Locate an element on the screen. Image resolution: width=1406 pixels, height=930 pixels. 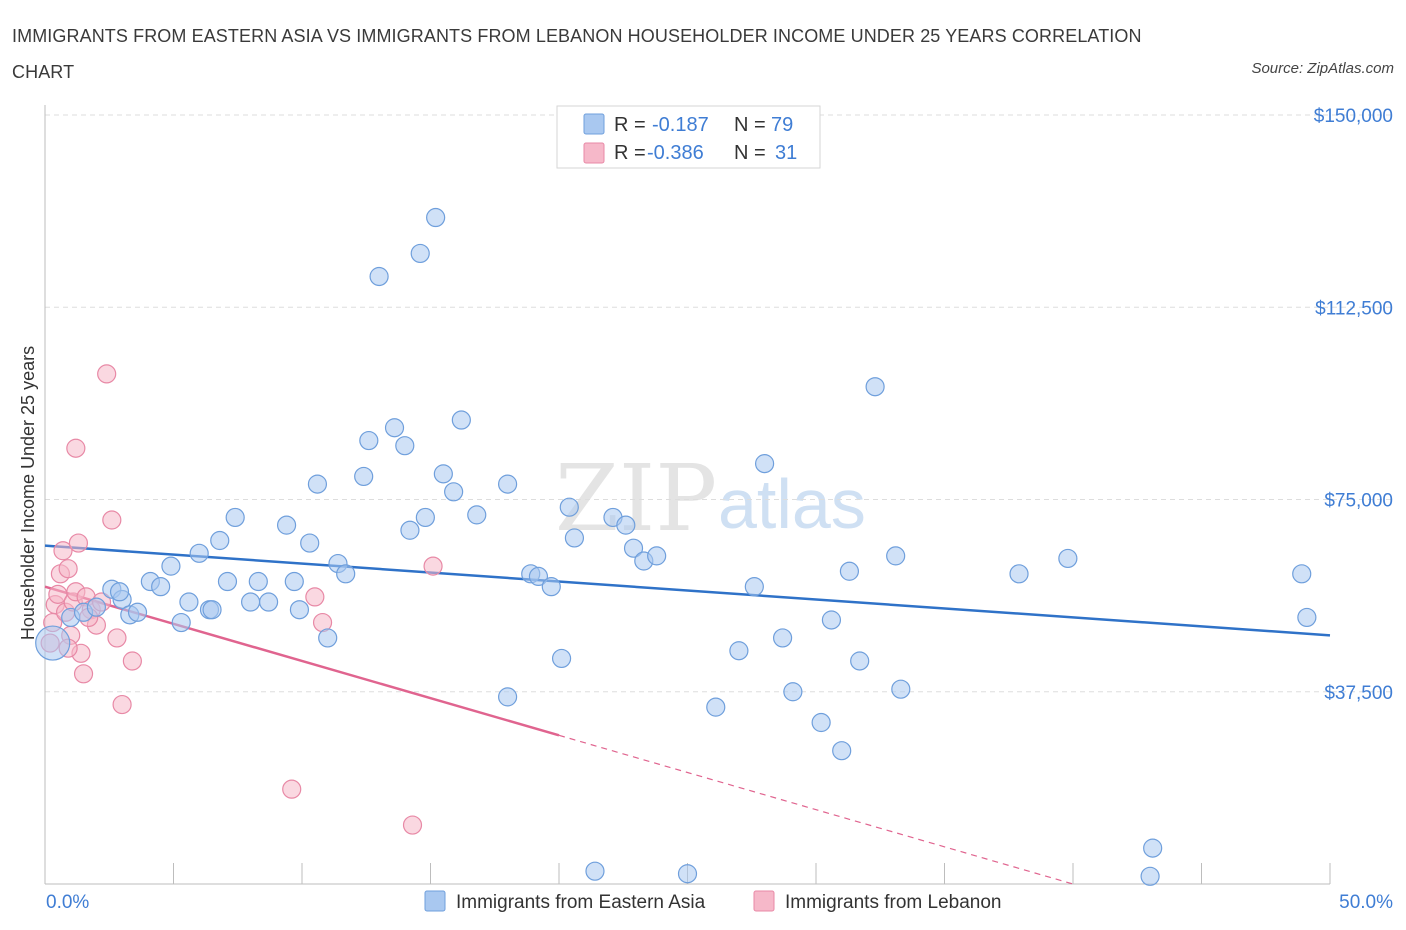
y-tick-label: $112,500 is located at coordinates (1354, 308).